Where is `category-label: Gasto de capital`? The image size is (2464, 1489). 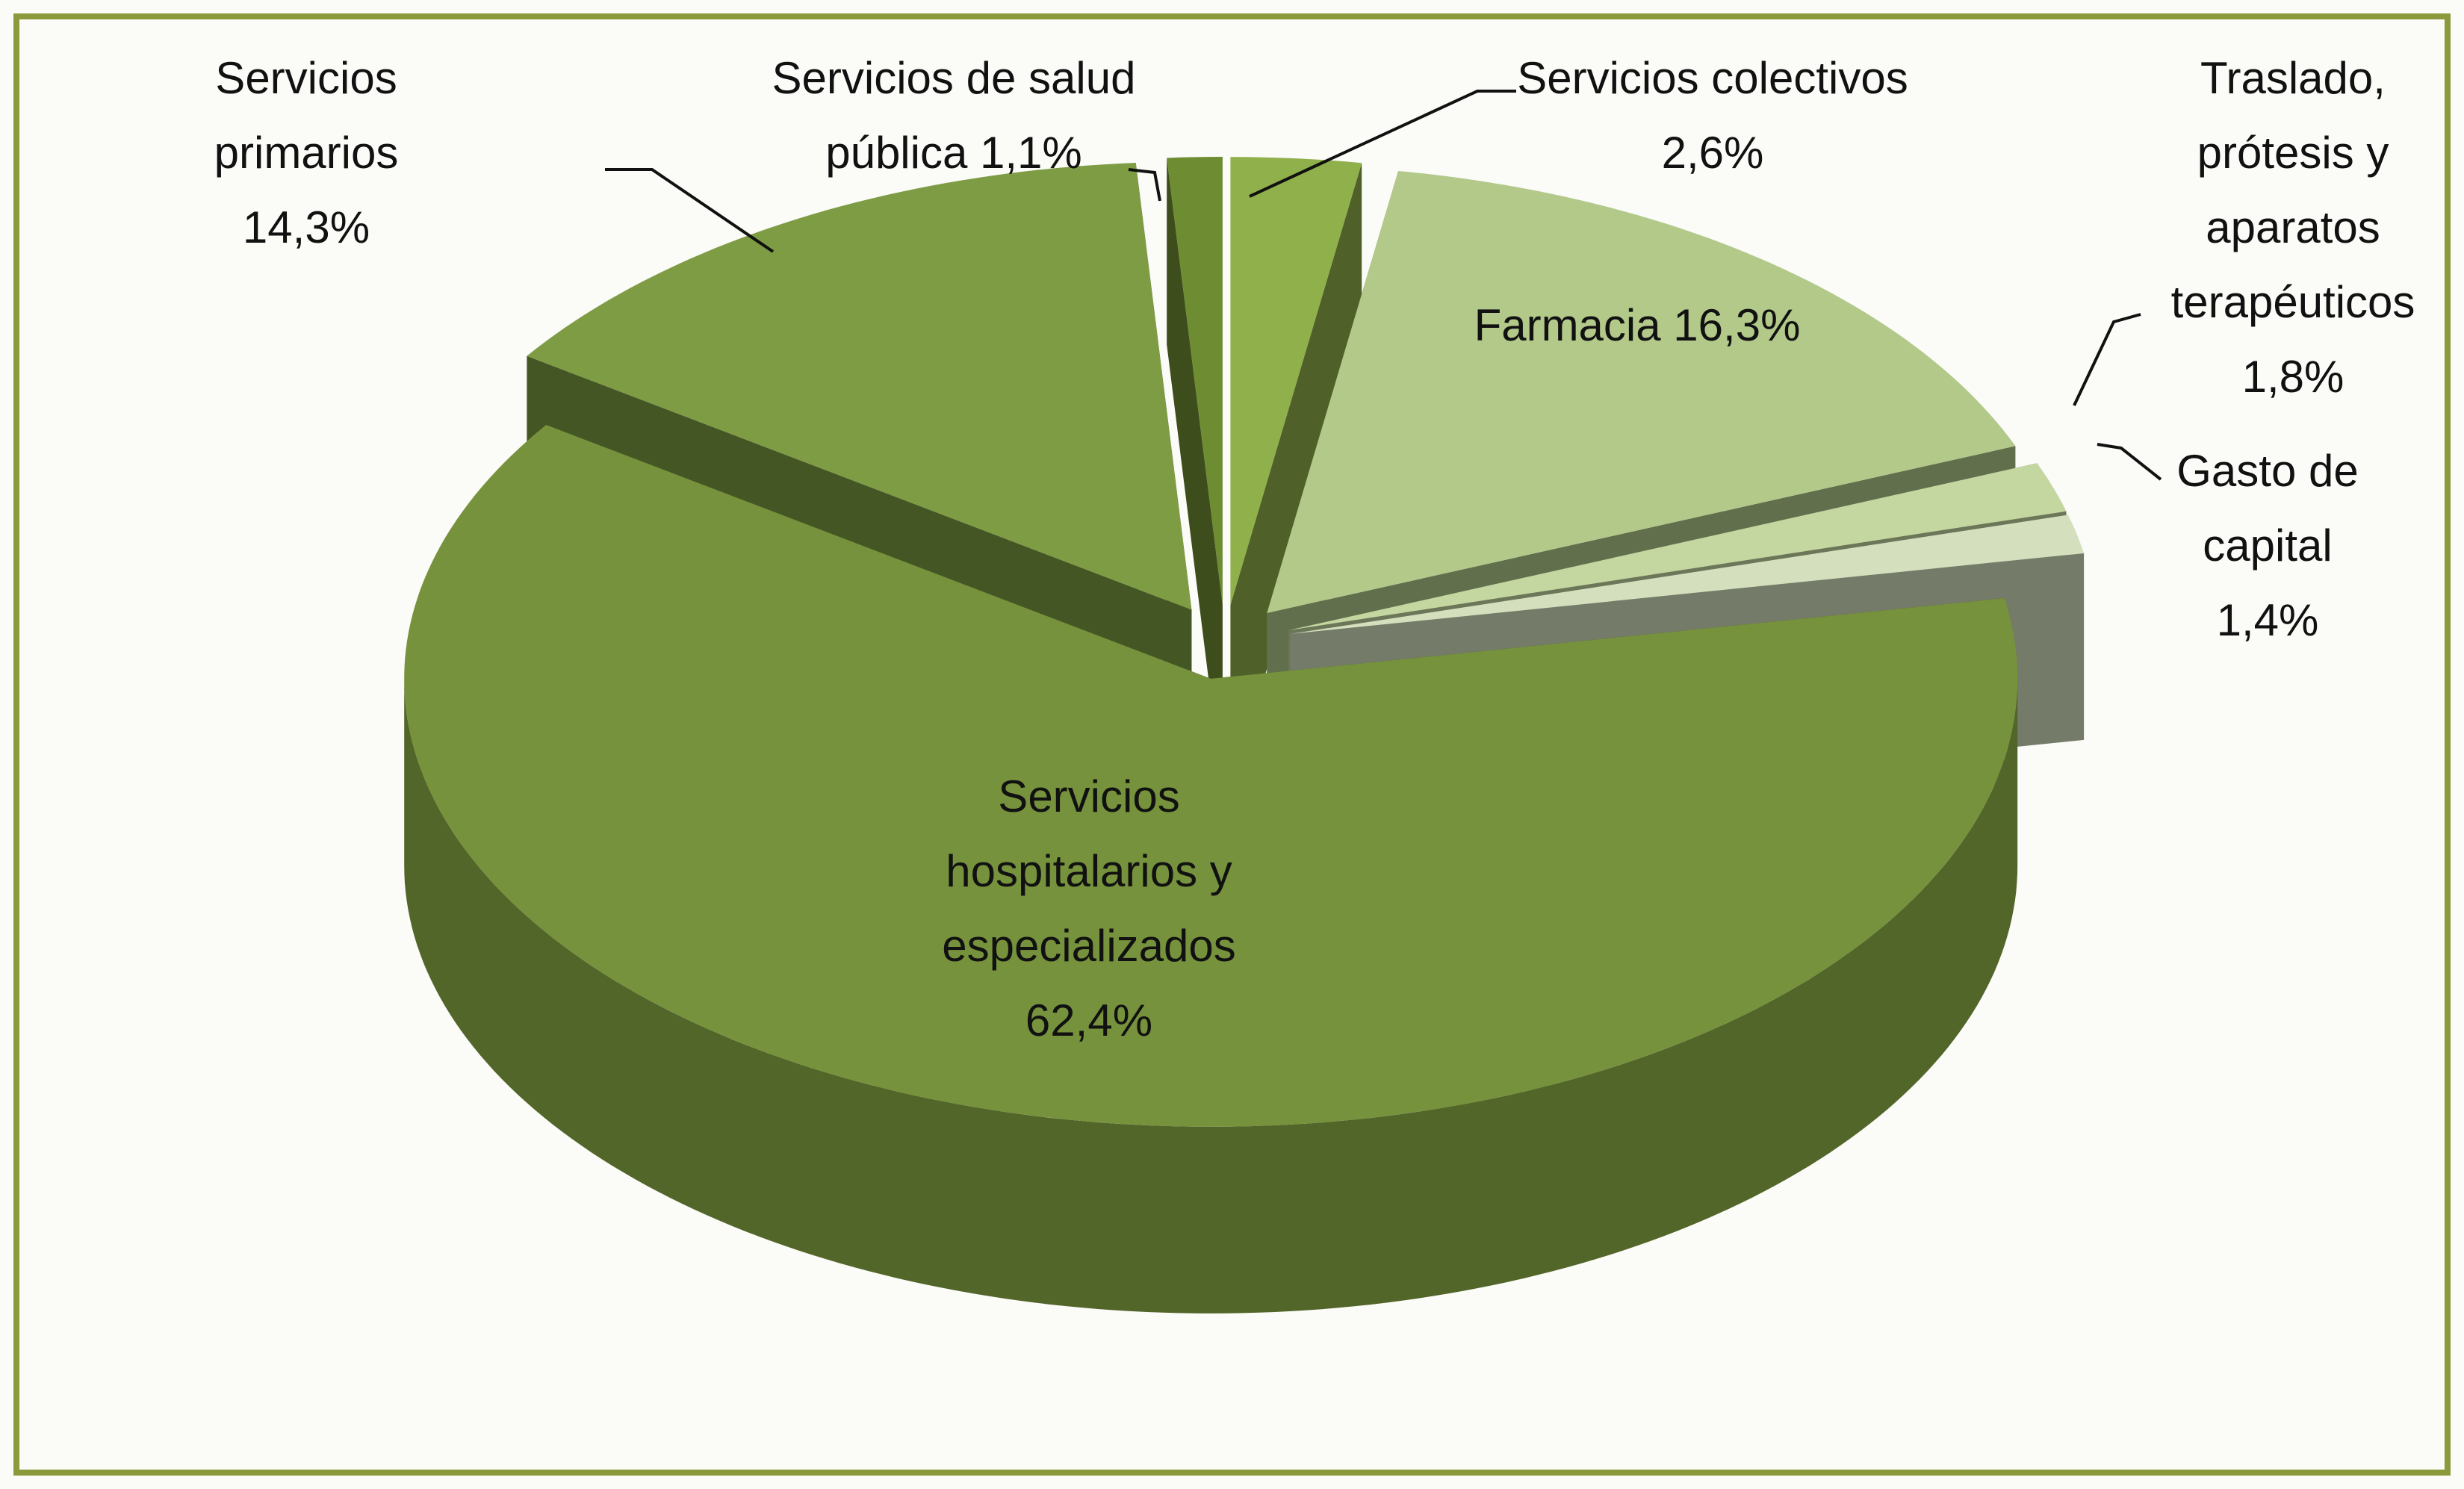
category-label: Gasto de capital is located at coordinates (2267, 508).